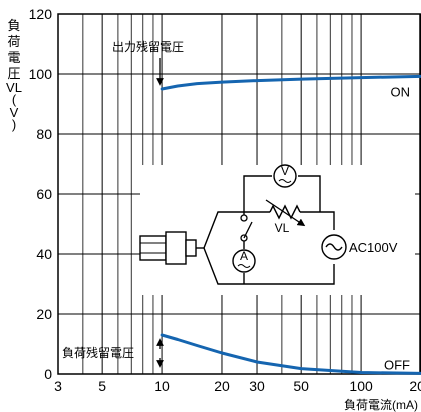  Describe the element at coordinates (162, 386) in the screenshot. I see `x-tick-label: 10` at that location.